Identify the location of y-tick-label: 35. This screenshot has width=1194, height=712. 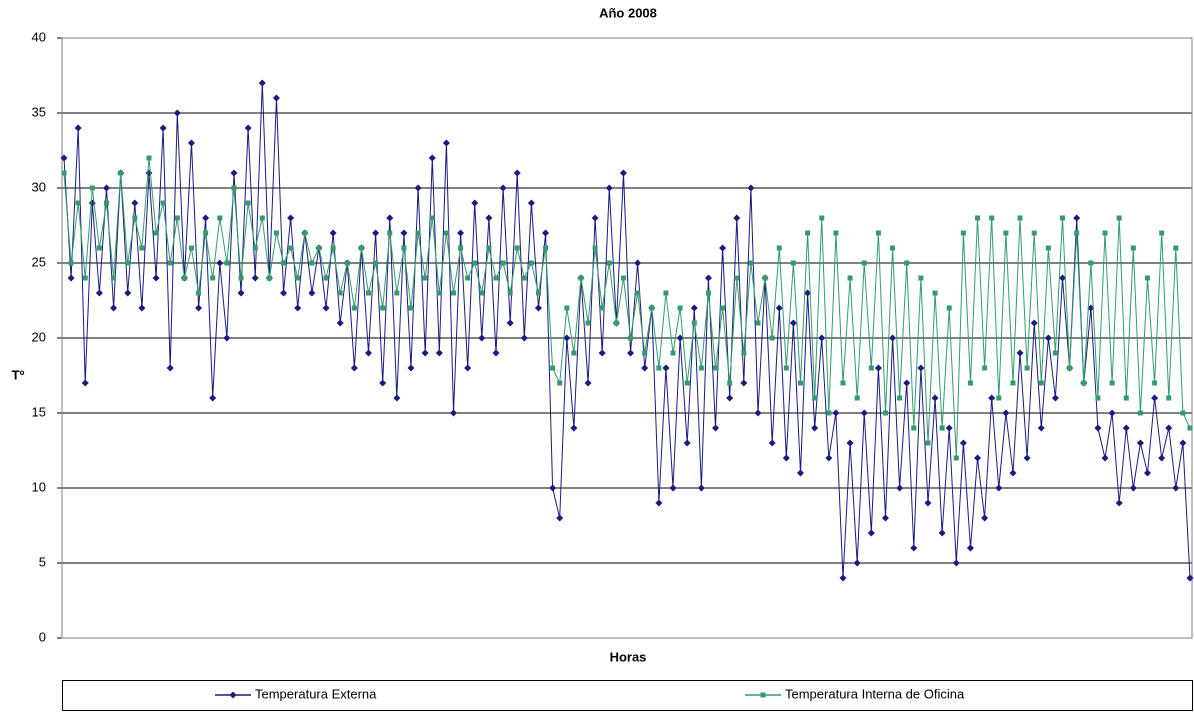
(39, 111).